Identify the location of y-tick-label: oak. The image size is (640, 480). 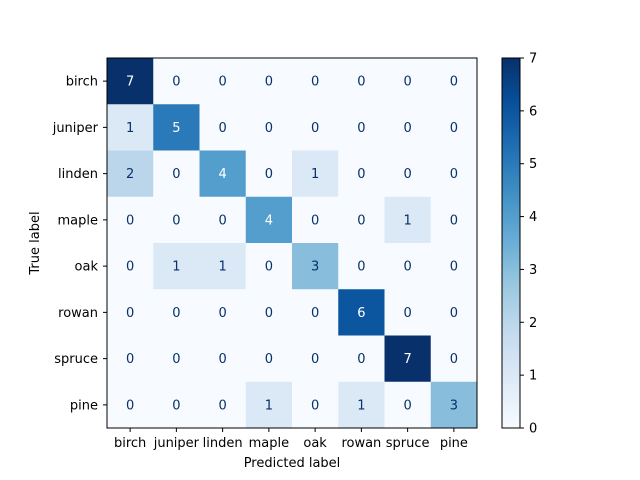
(87, 267).